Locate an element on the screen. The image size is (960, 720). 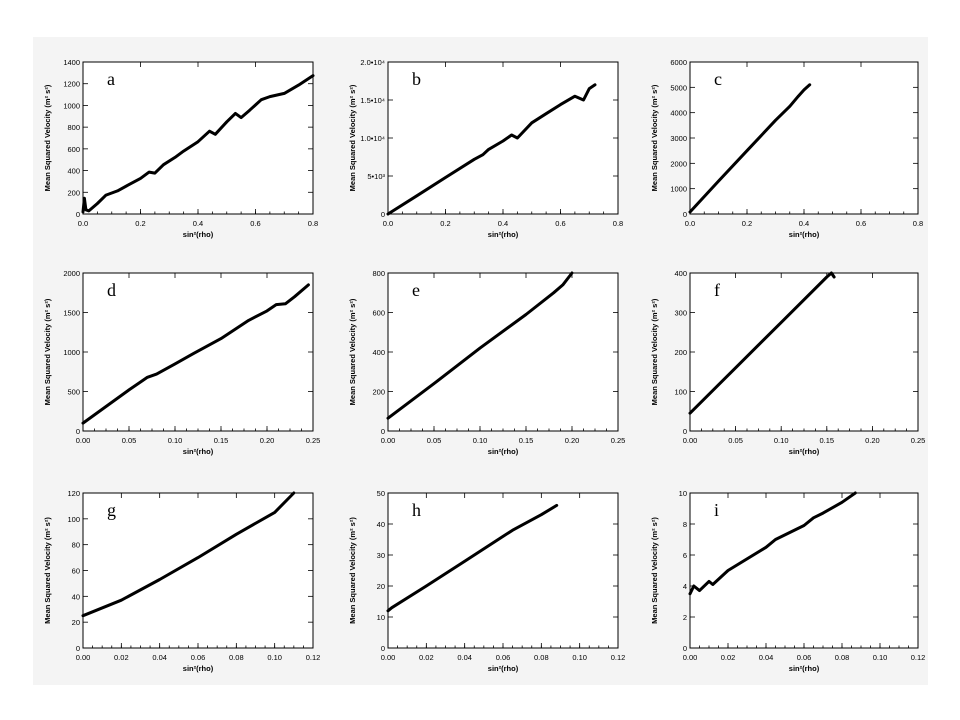
panel-label: d is located at coordinates (111, 290).